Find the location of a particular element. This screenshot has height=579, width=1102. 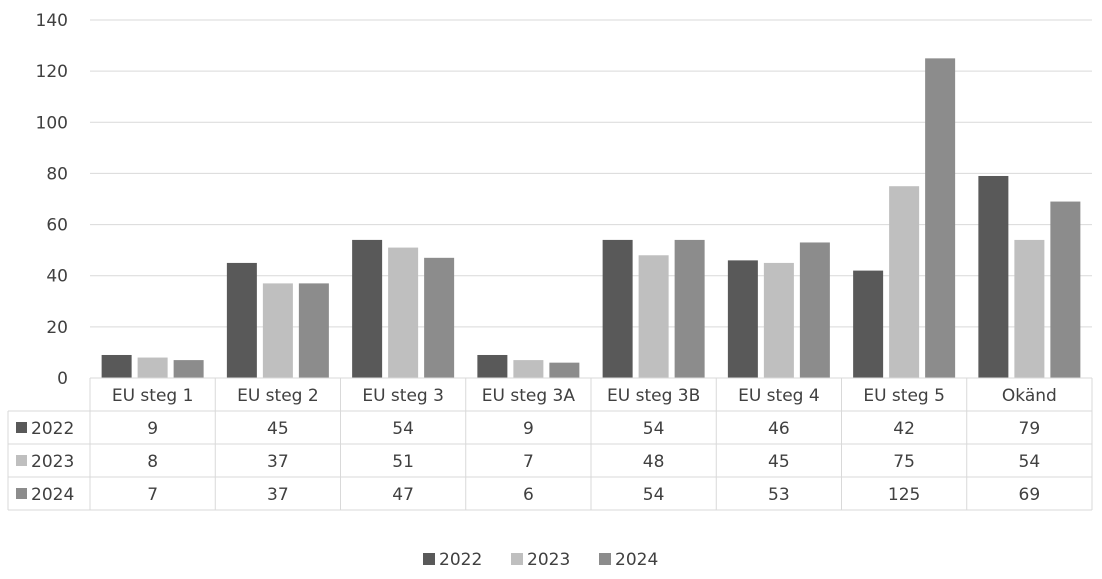

category-label: EU steg 3 is located at coordinates (403, 396).